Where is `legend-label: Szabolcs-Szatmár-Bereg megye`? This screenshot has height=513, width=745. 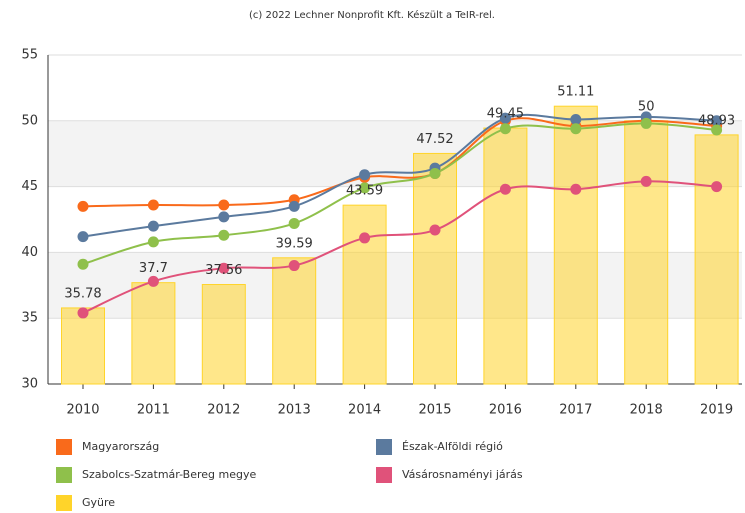
legend-label: Szabolcs-Szatmár-Bereg megye is located at coordinates (169, 474).